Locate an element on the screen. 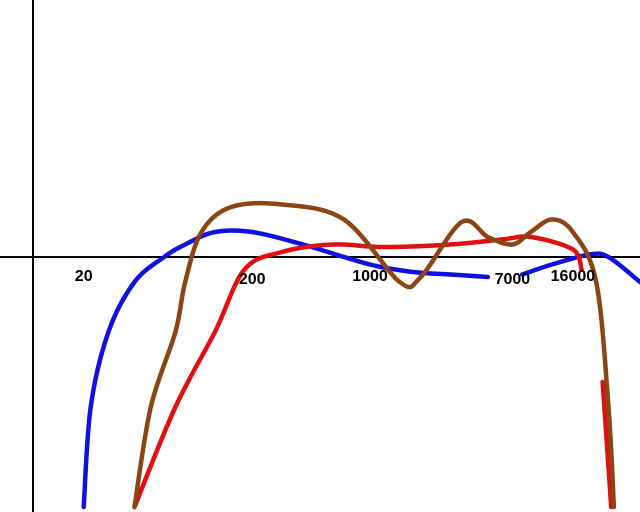 The width and height of the screenshot is (640, 512). x-tick-label: 7000 is located at coordinates (513, 279).